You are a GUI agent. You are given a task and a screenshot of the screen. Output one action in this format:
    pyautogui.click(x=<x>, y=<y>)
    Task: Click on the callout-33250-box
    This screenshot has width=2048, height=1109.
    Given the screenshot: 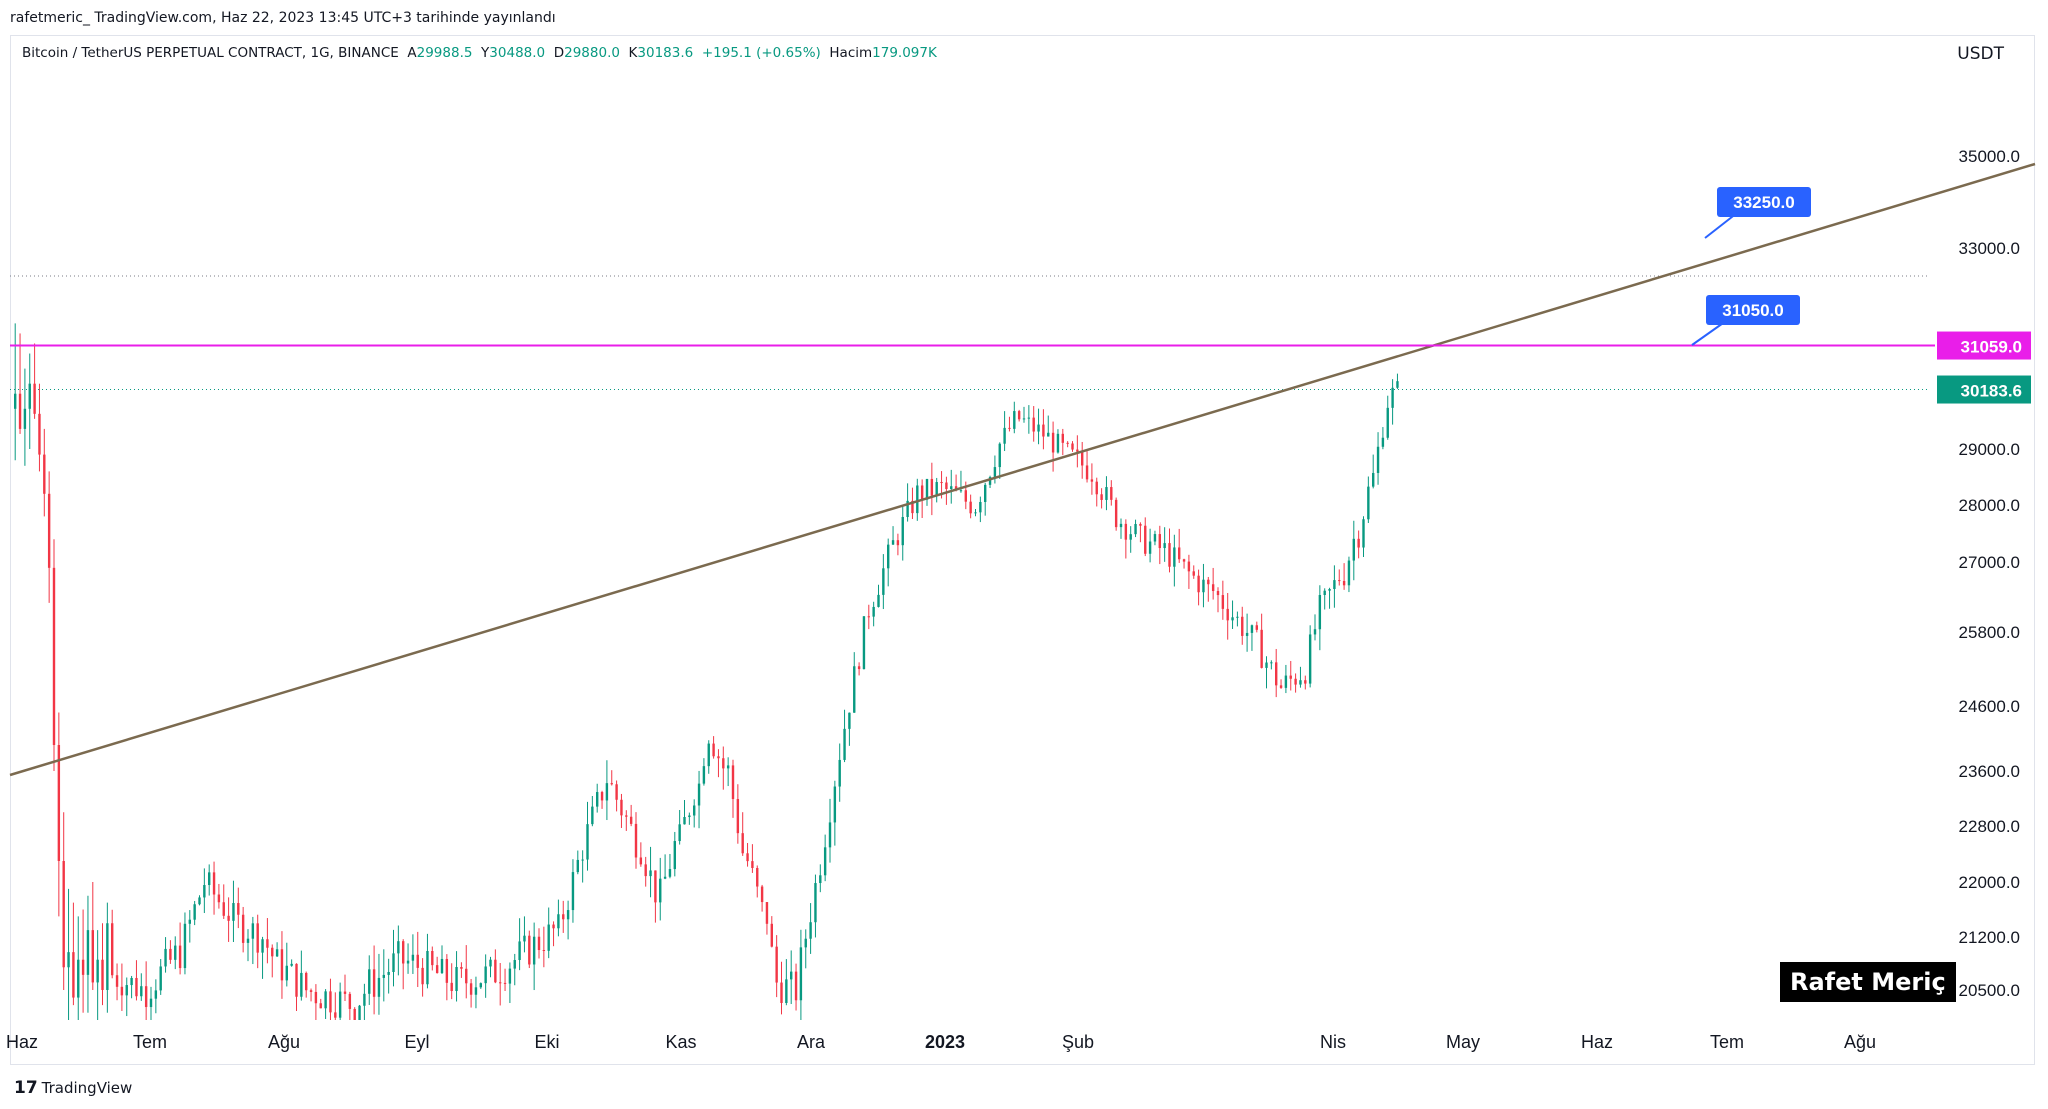 What is the action you would take?
    pyautogui.click(x=1764, y=202)
    